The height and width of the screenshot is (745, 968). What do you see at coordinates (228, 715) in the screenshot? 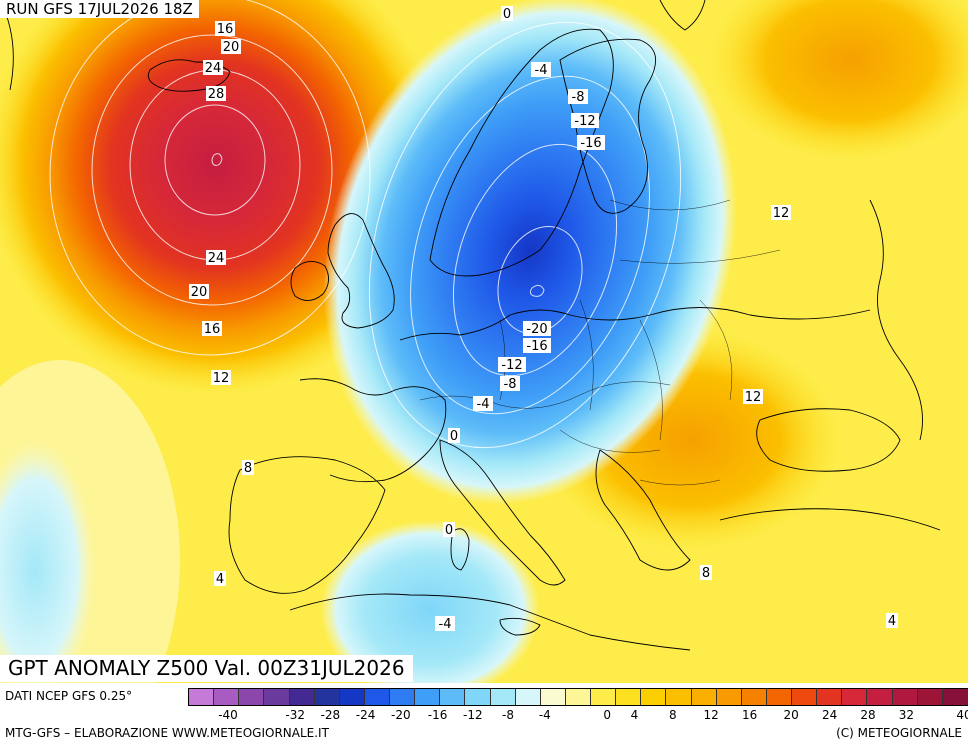
I see `scale-tick-label: -40` at bounding box center [228, 715].